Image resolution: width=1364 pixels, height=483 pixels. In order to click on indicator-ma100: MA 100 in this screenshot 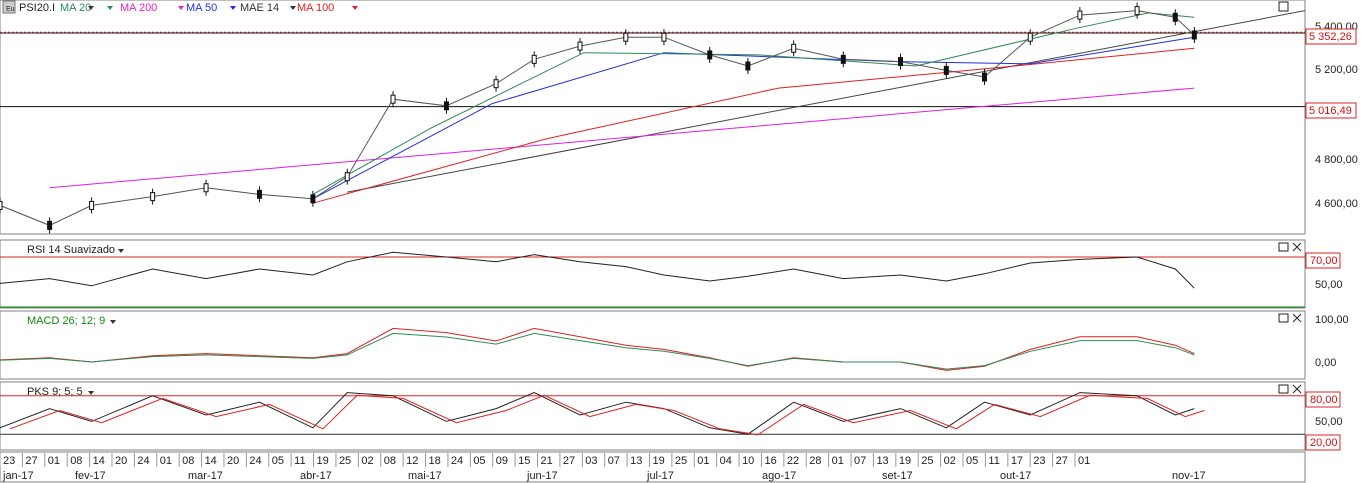, I will do `click(315, 8)`.